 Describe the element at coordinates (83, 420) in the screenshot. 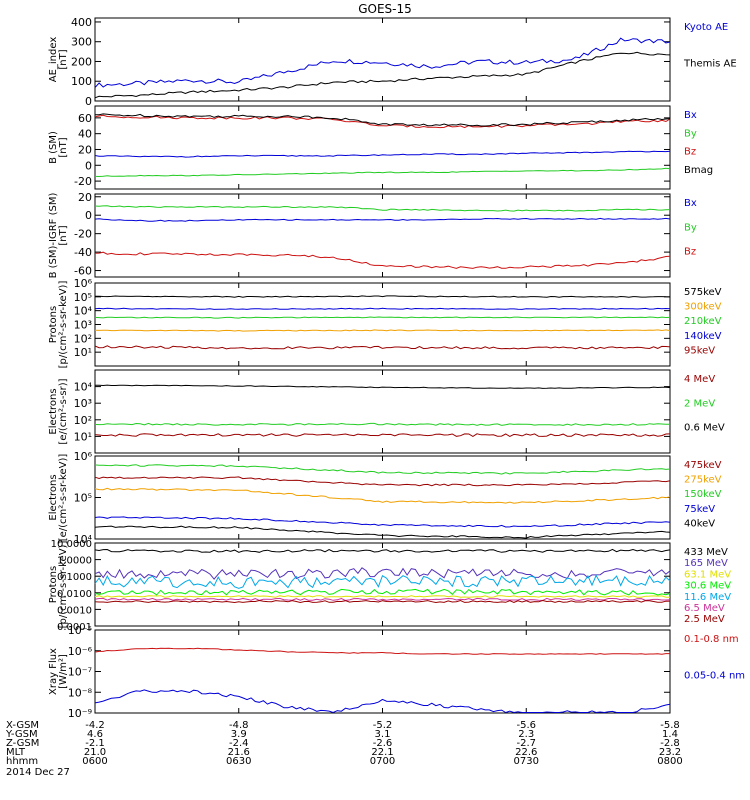

I see `y-tick-label: 10²` at that location.